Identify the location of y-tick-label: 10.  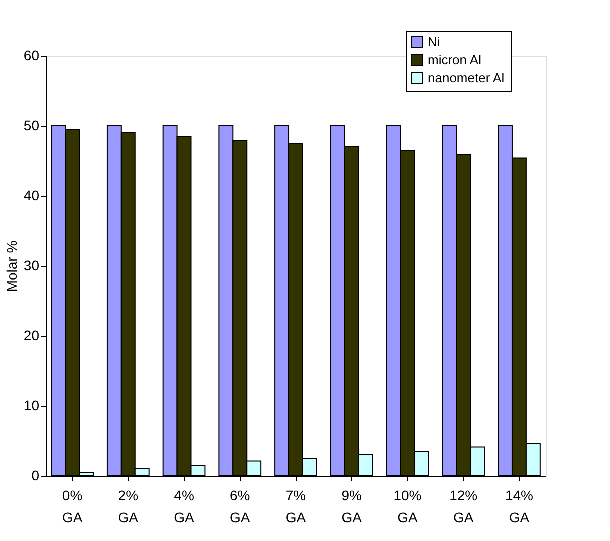
(32, 406).